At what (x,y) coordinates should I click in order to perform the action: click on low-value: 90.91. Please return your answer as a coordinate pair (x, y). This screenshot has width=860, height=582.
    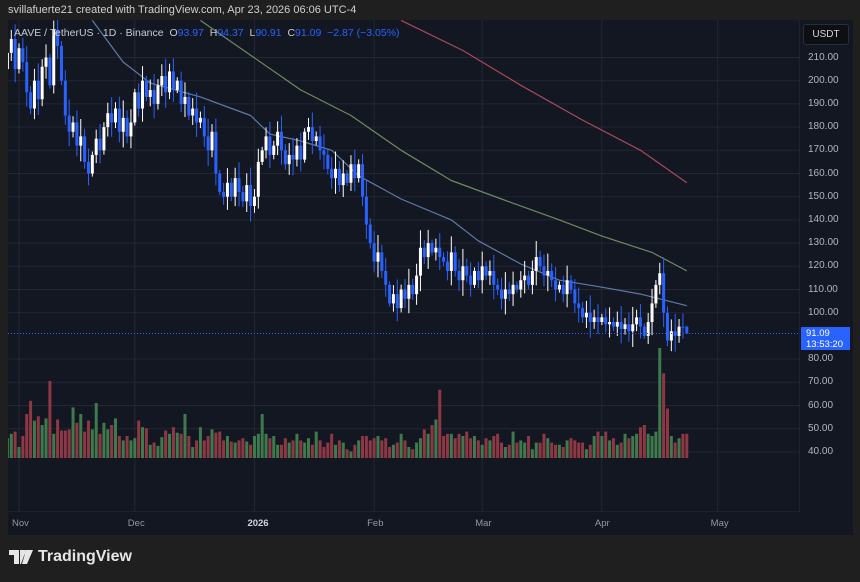
    Looking at the image, I should click on (268, 33).